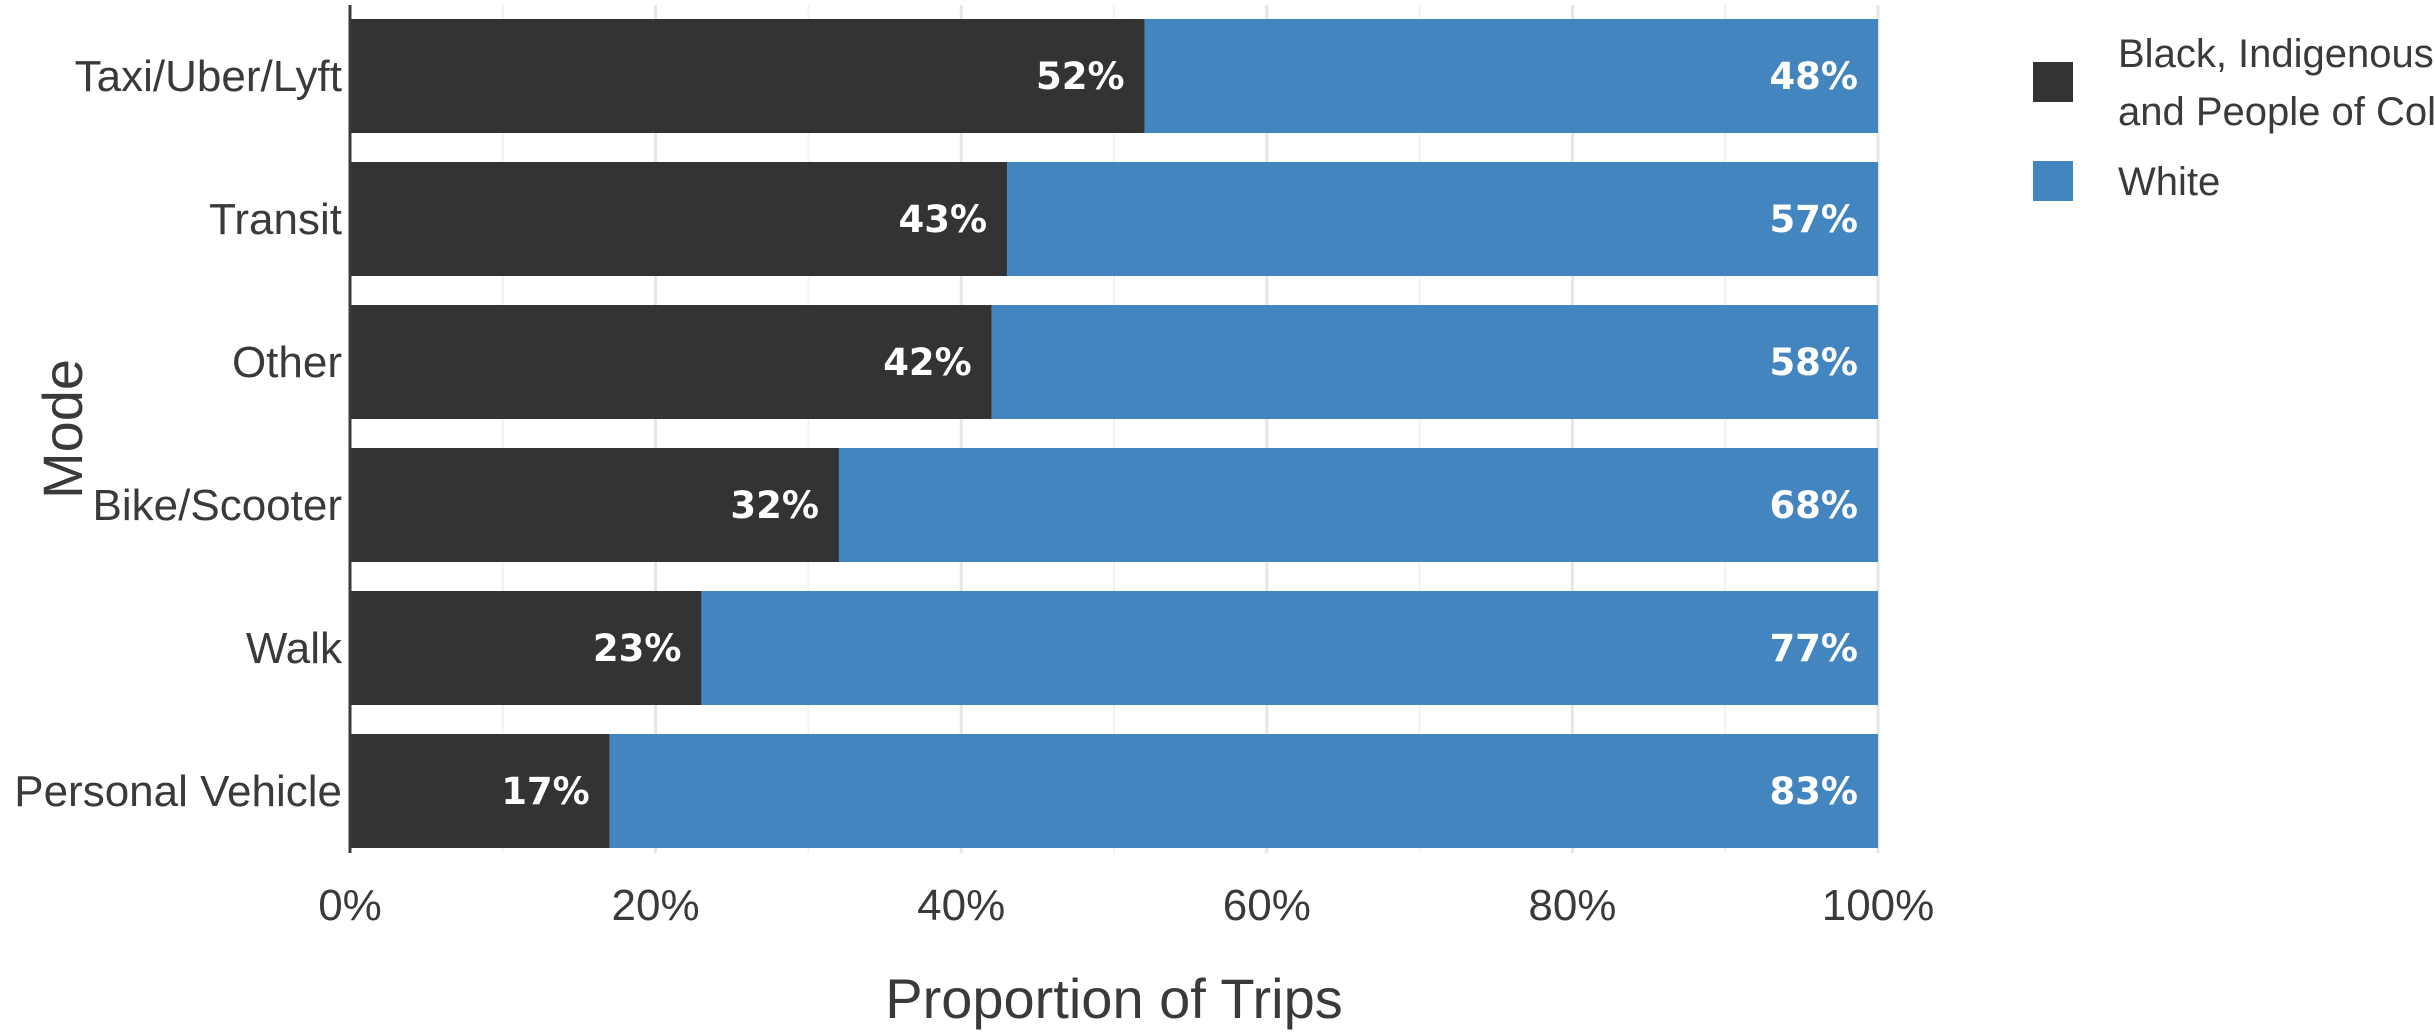  Describe the element at coordinates (961, 905) in the screenshot. I see `x-tick-label: 40%` at that location.